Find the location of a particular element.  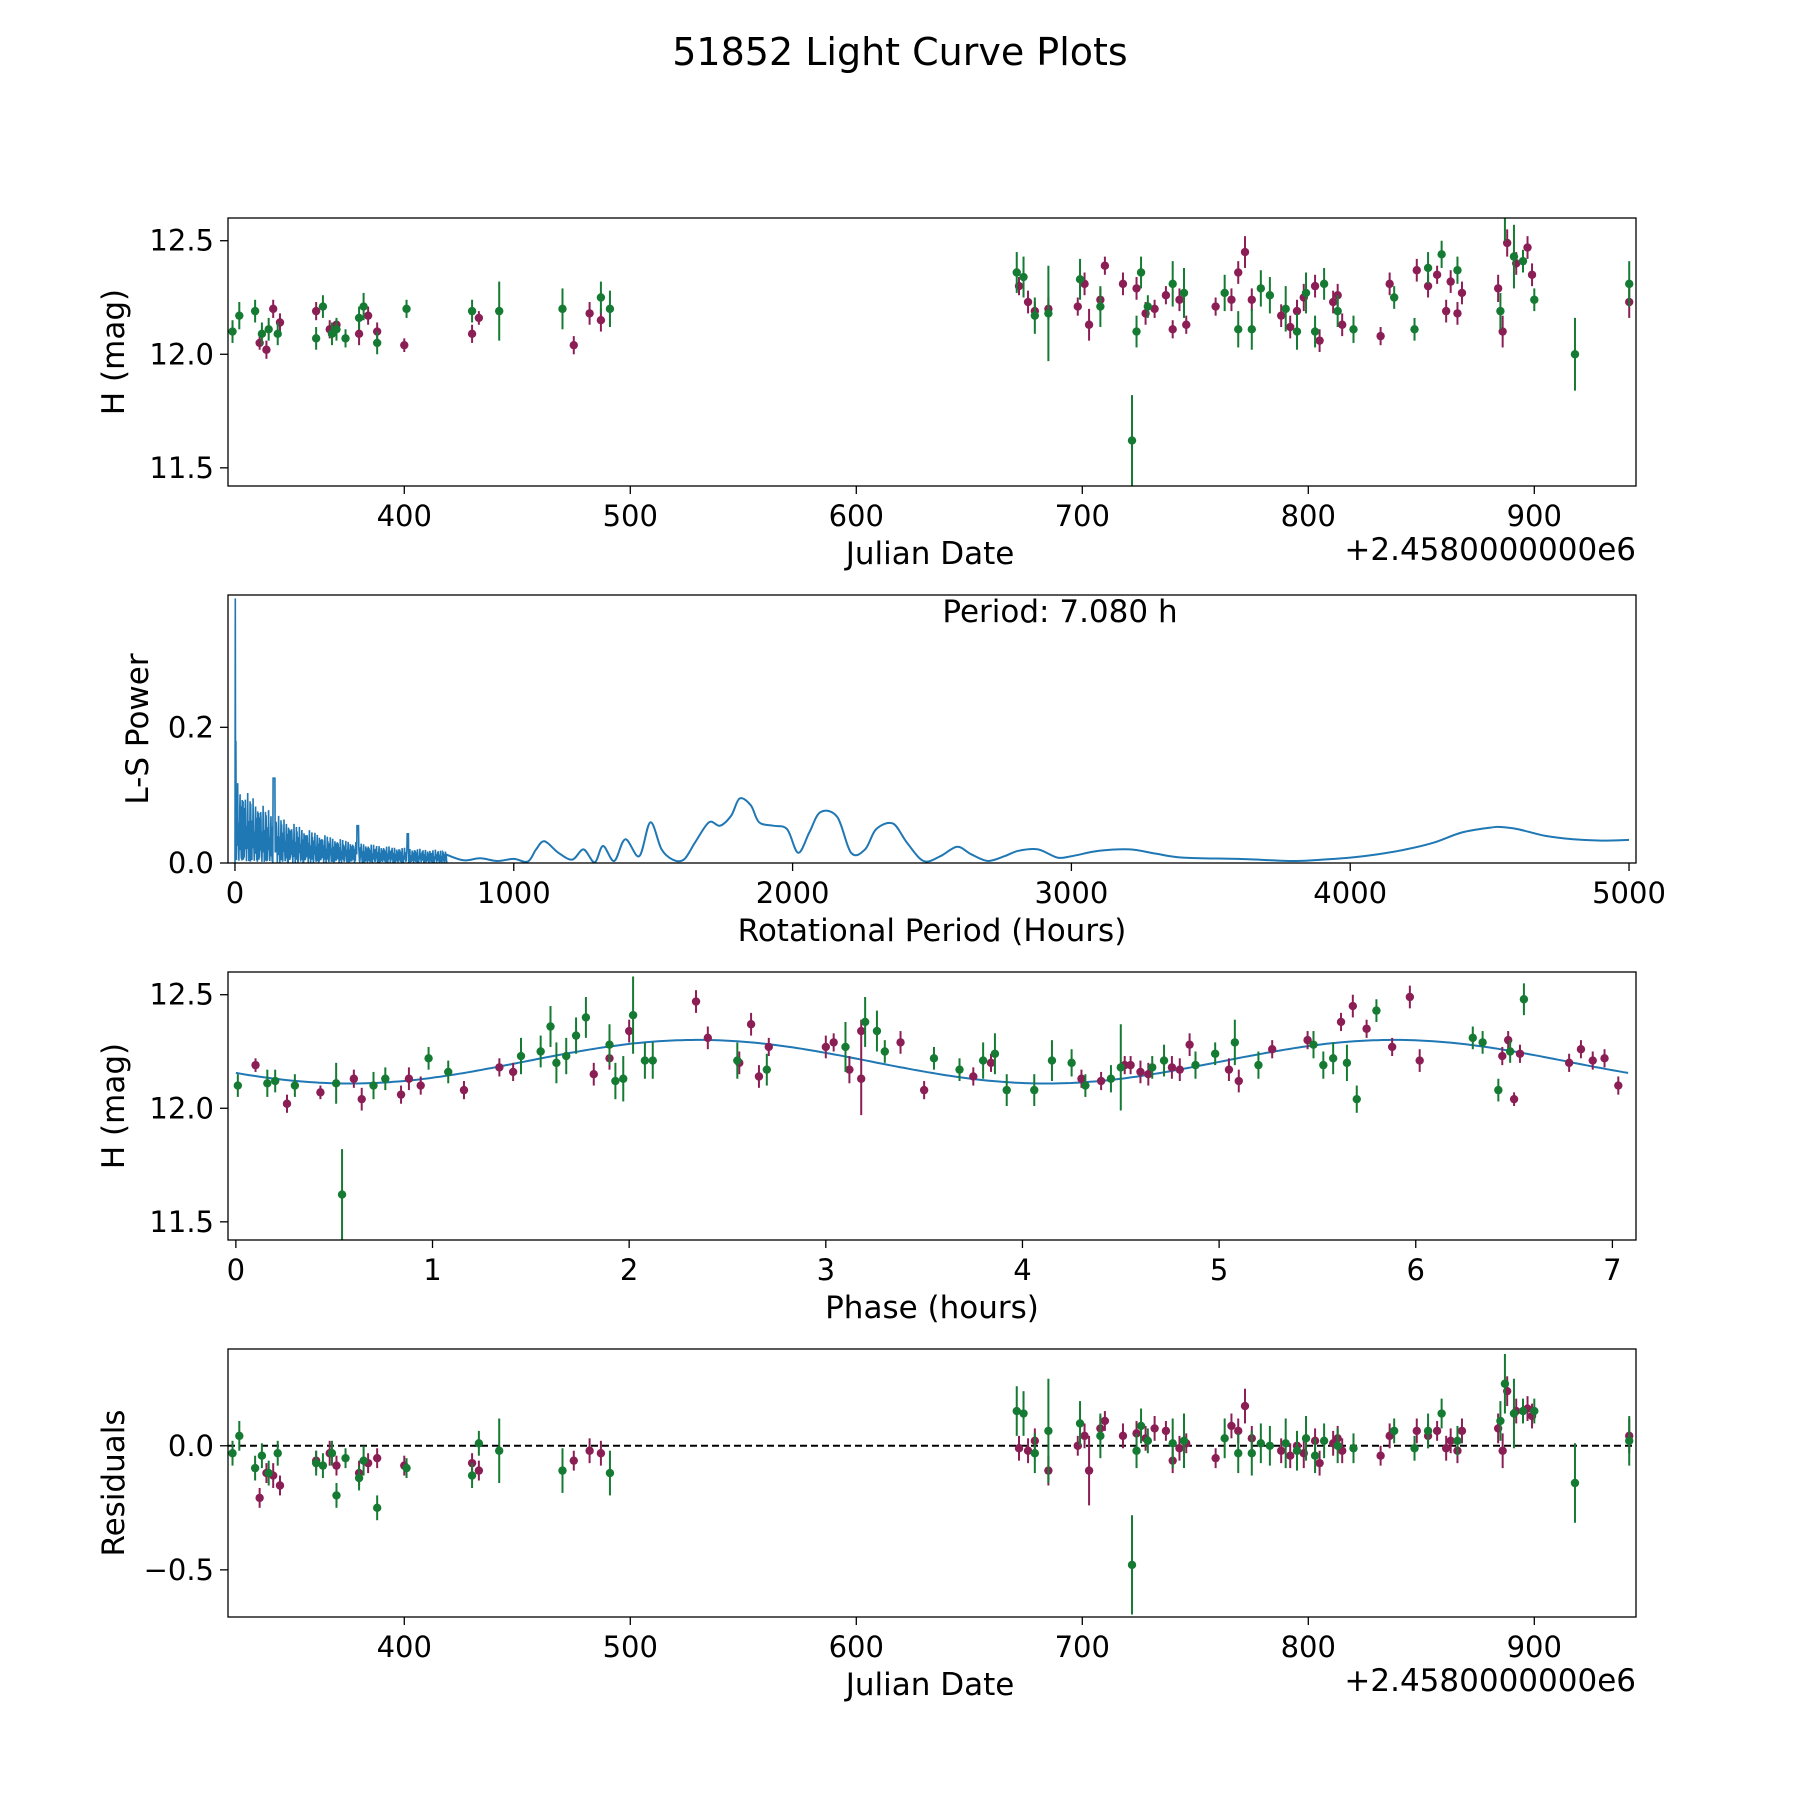

phased-model-curve is located at coordinates (932, 1061).